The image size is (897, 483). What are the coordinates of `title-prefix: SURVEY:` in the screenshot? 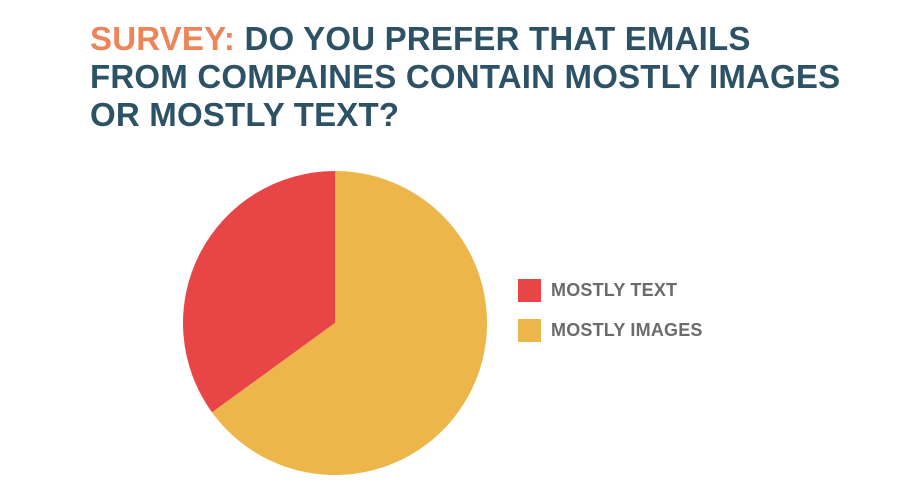 It's located at (163, 38).